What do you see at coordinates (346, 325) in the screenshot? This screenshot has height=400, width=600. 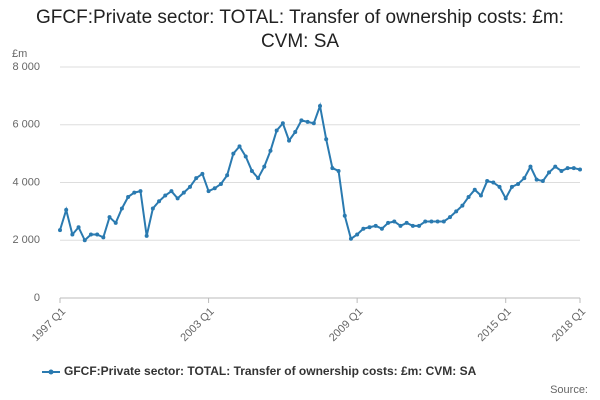 I see `x-tick-label: 2009 Q1` at bounding box center [346, 325].